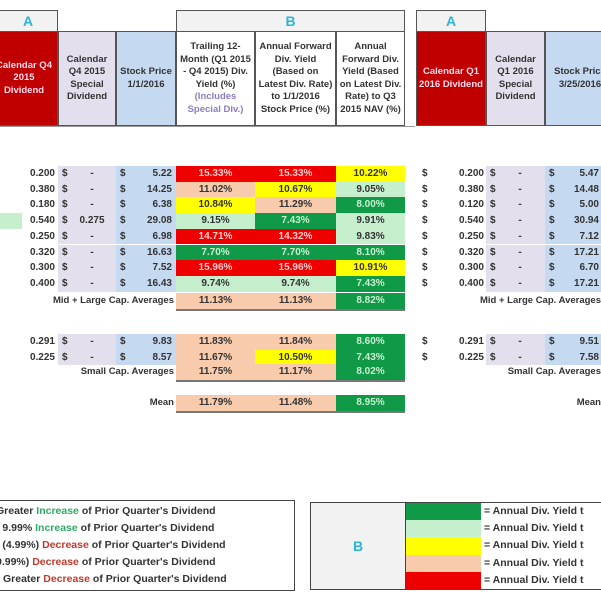  I want to click on stock-price: 6.38, so click(162, 205).